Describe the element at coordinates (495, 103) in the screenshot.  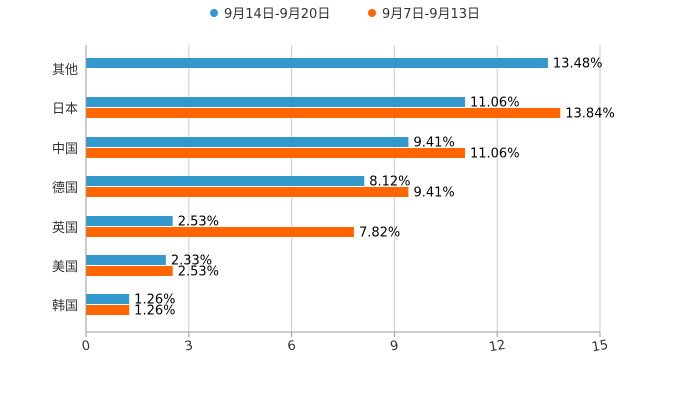
I see `data-label-series1-2: 11.06%` at that location.